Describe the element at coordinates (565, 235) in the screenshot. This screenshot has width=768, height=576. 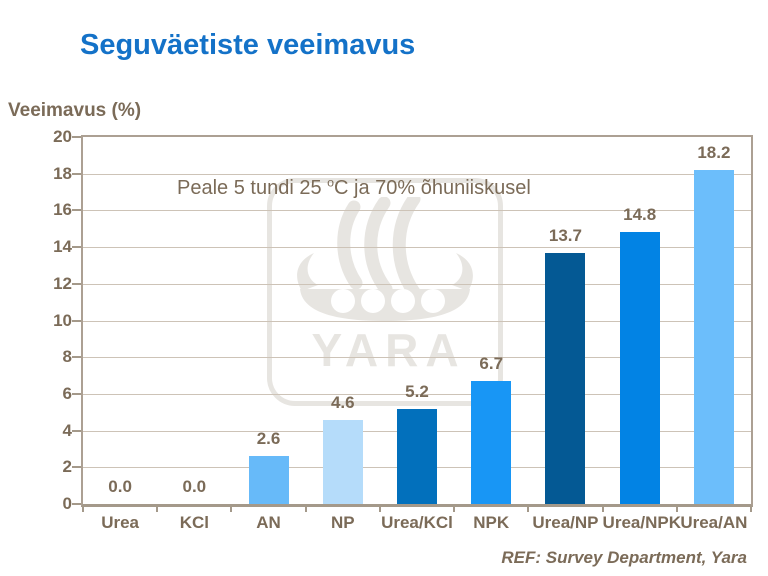
I see `value-label: 13.7` at that location.